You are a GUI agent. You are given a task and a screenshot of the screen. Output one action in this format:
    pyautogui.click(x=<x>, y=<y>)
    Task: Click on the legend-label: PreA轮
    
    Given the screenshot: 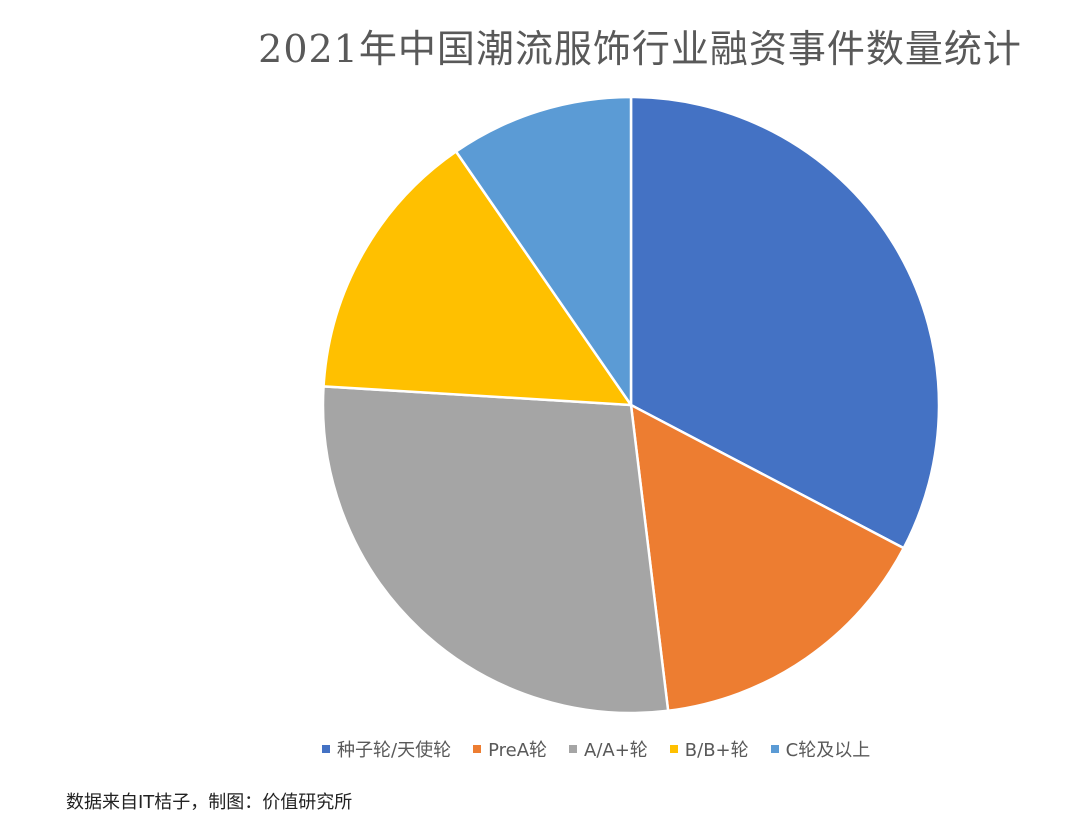 What is the action you would take?
    pyautogui.click(x=518, y=750)
    